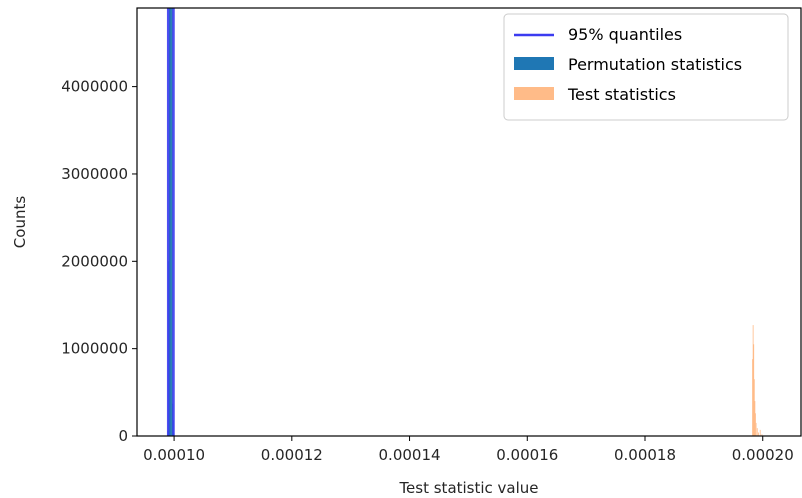 The image size is (802, 498). Describe the element at coordinates (534, 63) in the screenshot. I see `legend-swatch-permutation` at that location.